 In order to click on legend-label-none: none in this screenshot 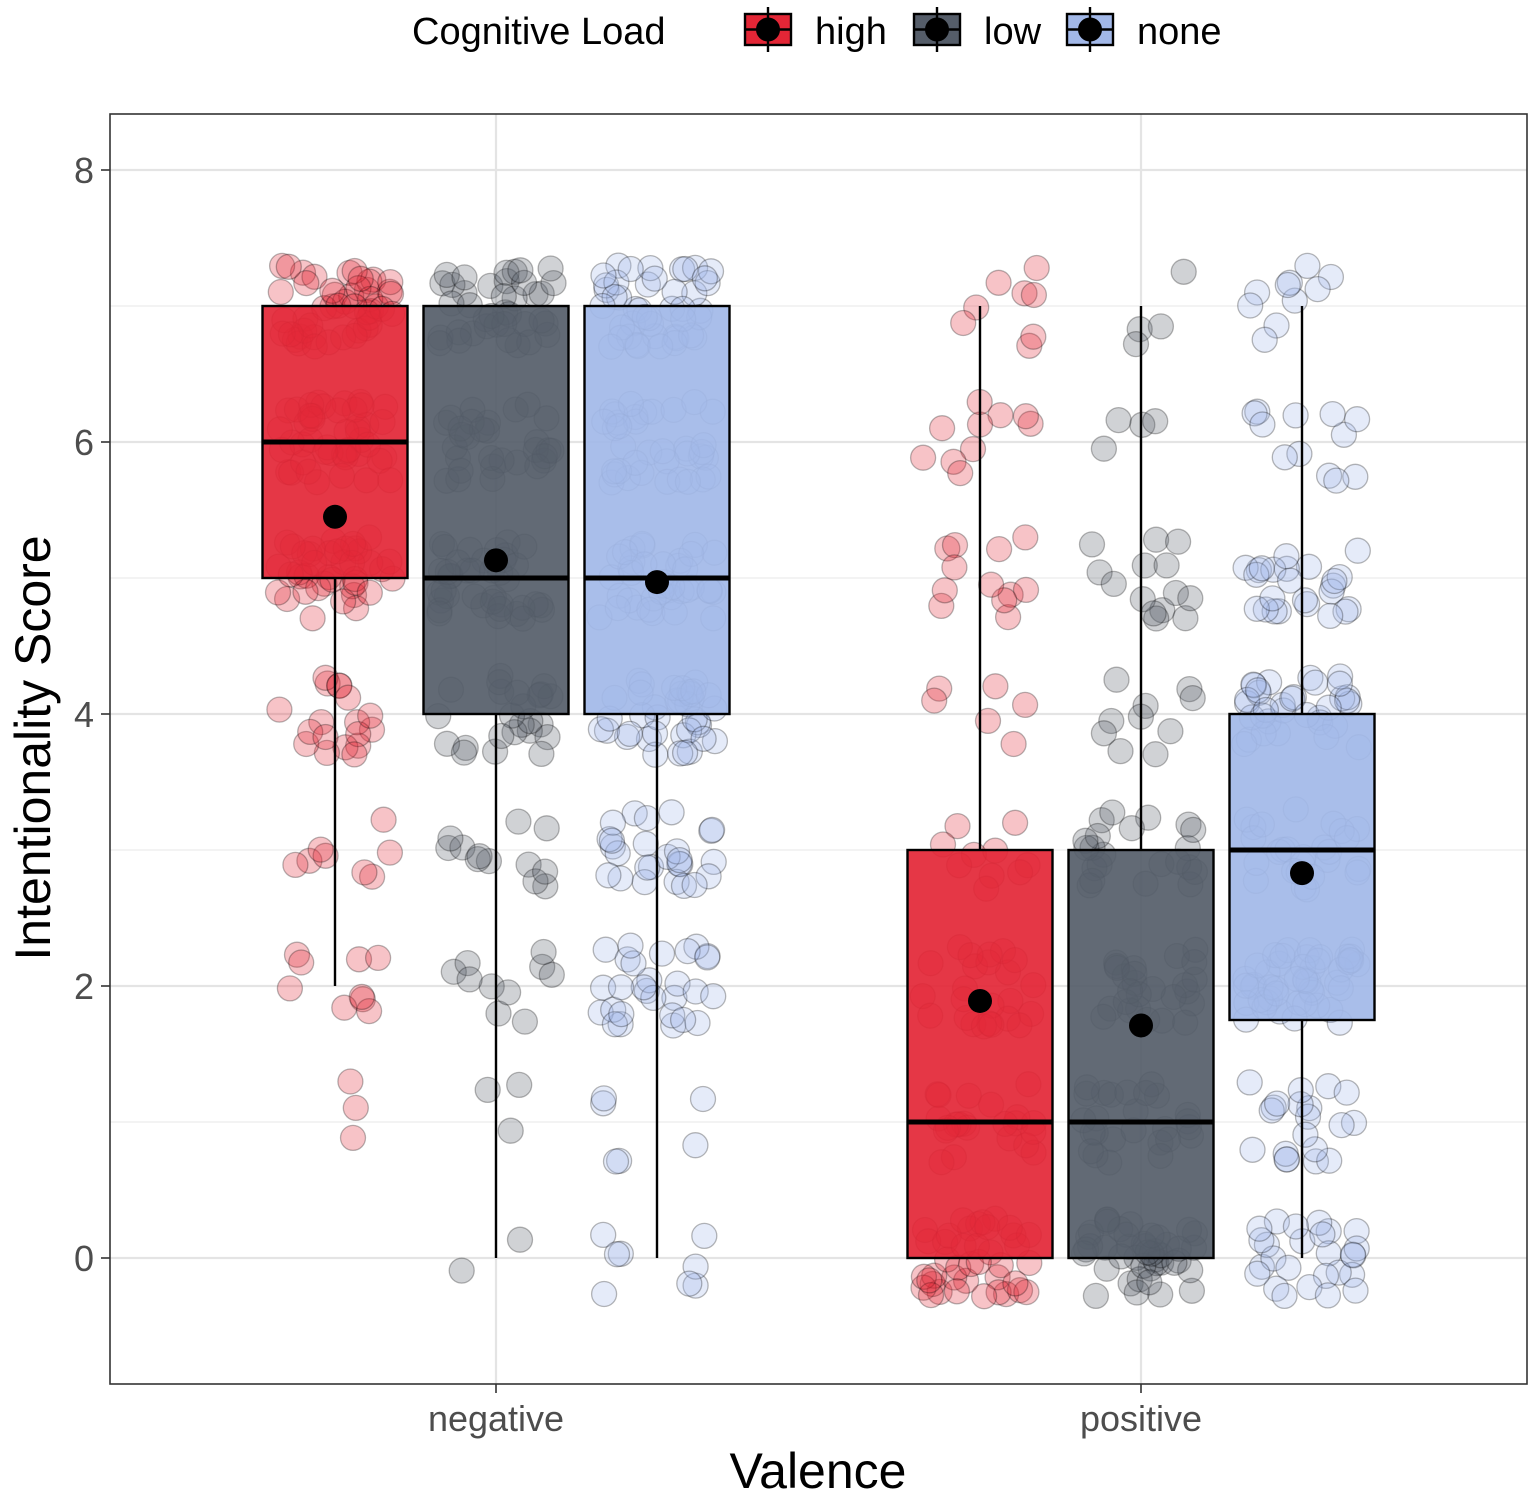, I will do `click(1179, 32)`.